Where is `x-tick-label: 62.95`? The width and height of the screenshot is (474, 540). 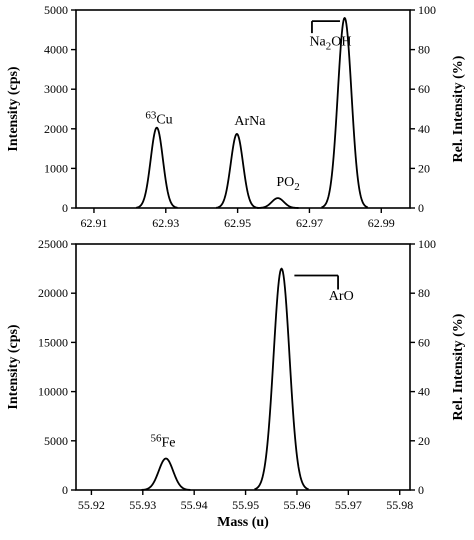 x-tick-label: 62.95 is located at coordinates (237, 223).